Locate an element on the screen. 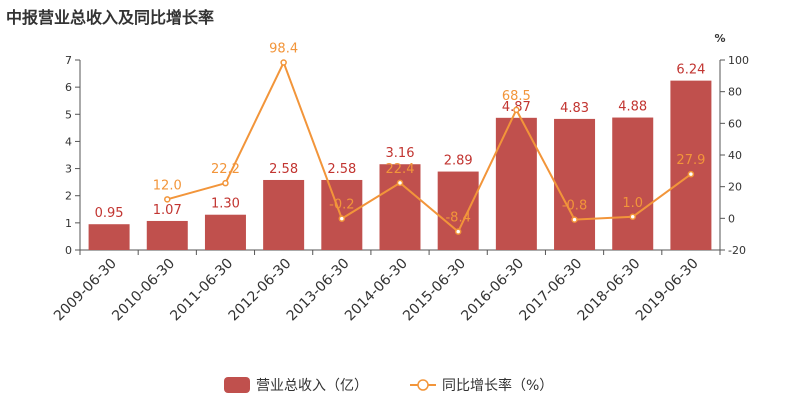 The width and height of the screenshot is (800, 400). right-axis-unit: % is located at coordinates (719, 38).